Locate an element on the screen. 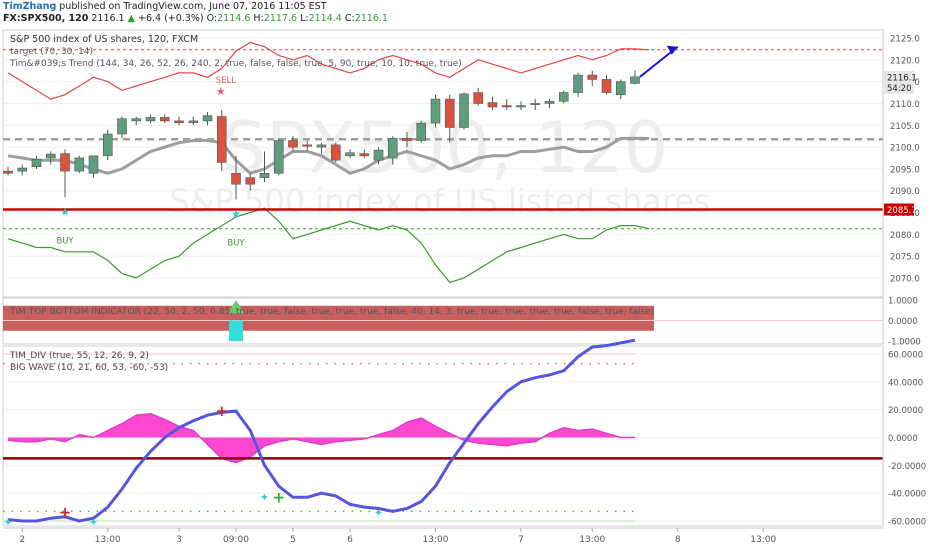 The width and height of the screenshot is (932, 550). price-label: 54:20 is located at coordinates (899, 89).